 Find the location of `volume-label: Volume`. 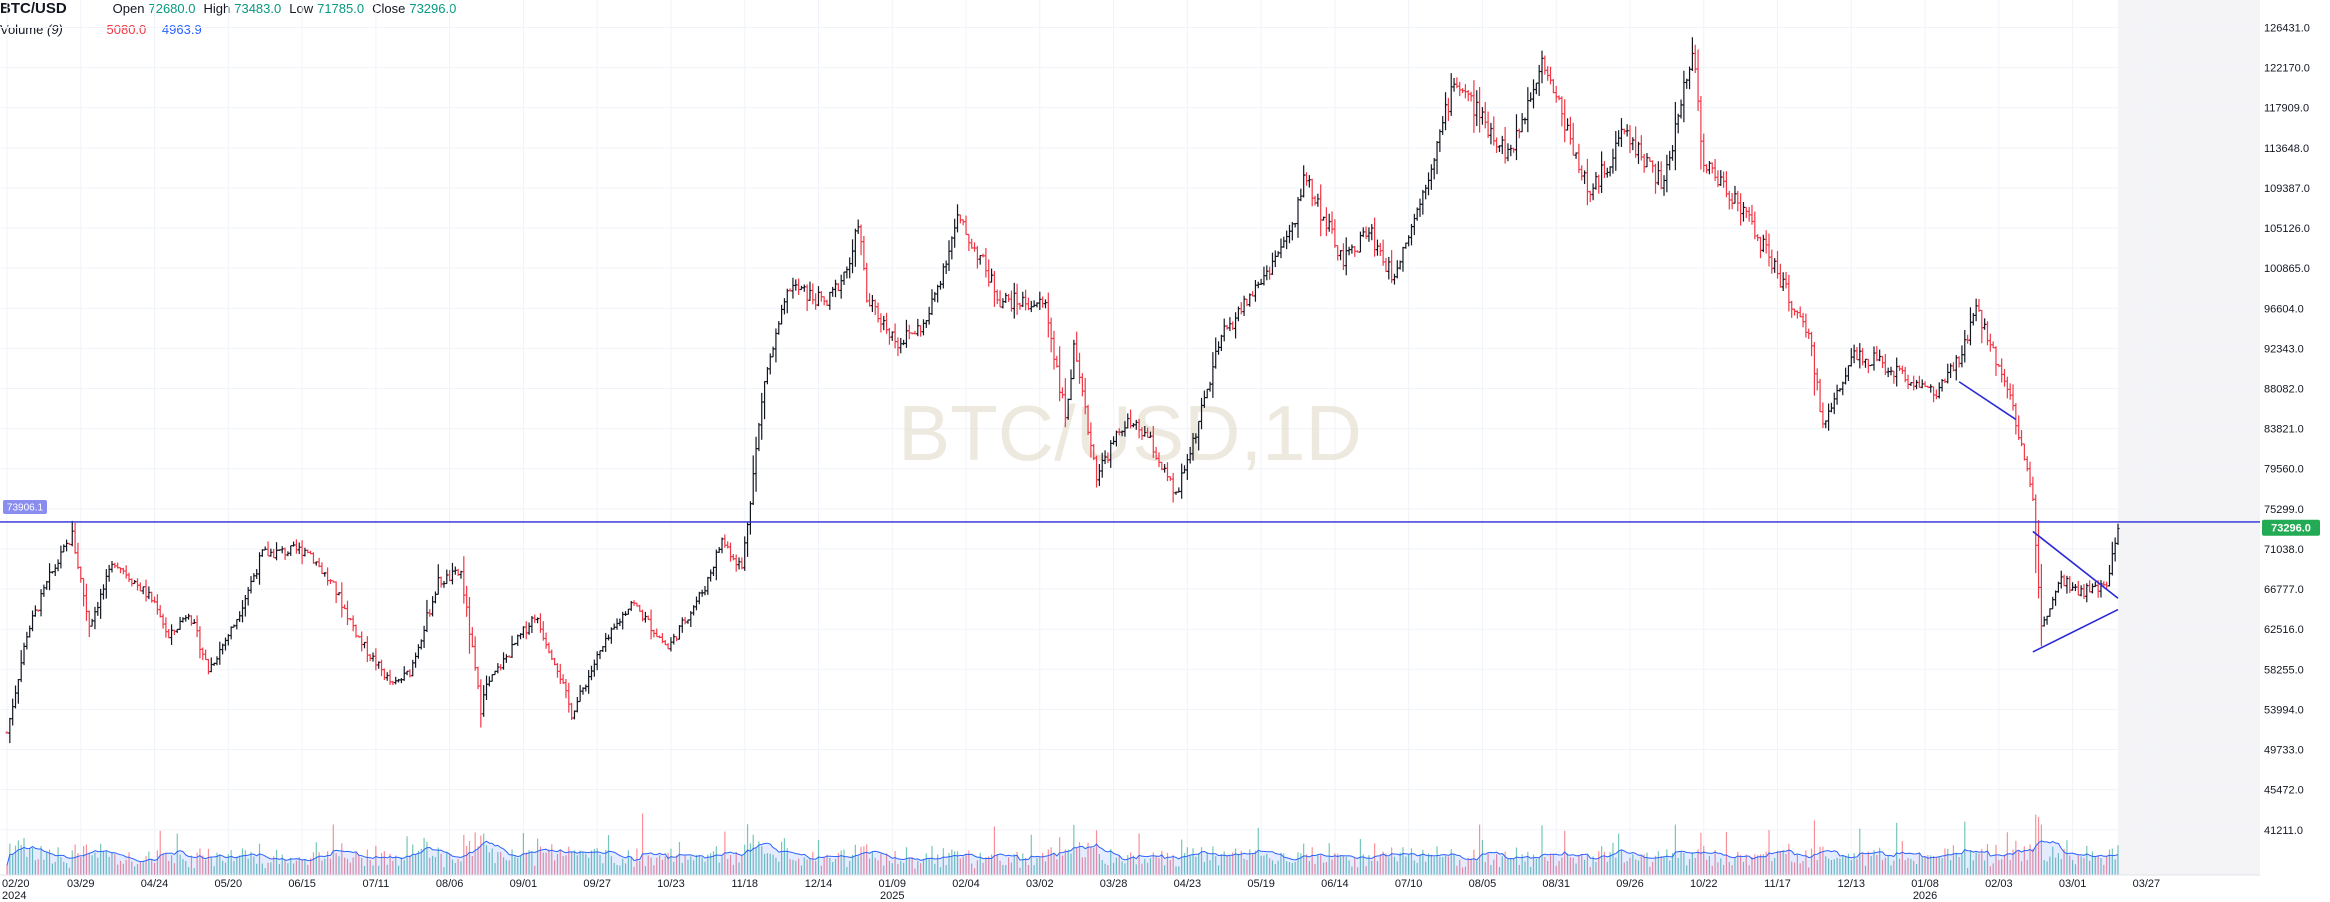

volume-label: Volume is located at coordinates (22, 29).